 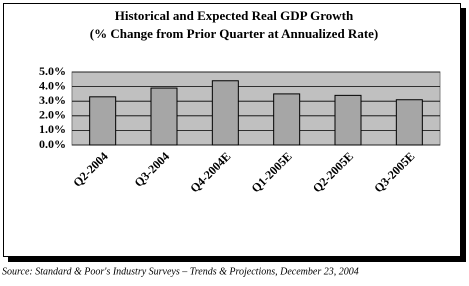 What do you see at coordinates (52, 115) in the screenshot?
I see `y-tick-label: 2.0%` at bounding box center [52, 115].